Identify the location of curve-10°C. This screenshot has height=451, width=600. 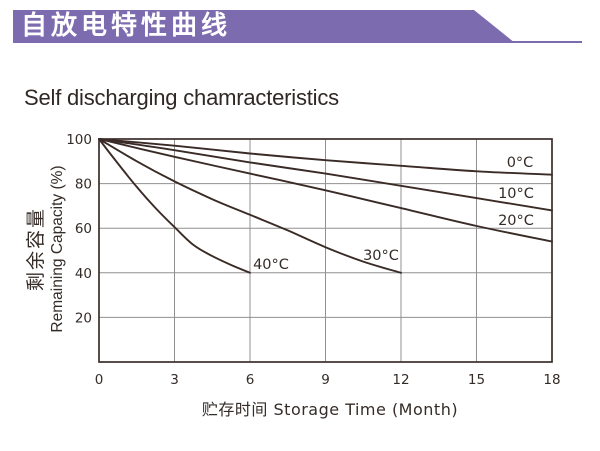
(325, 175).